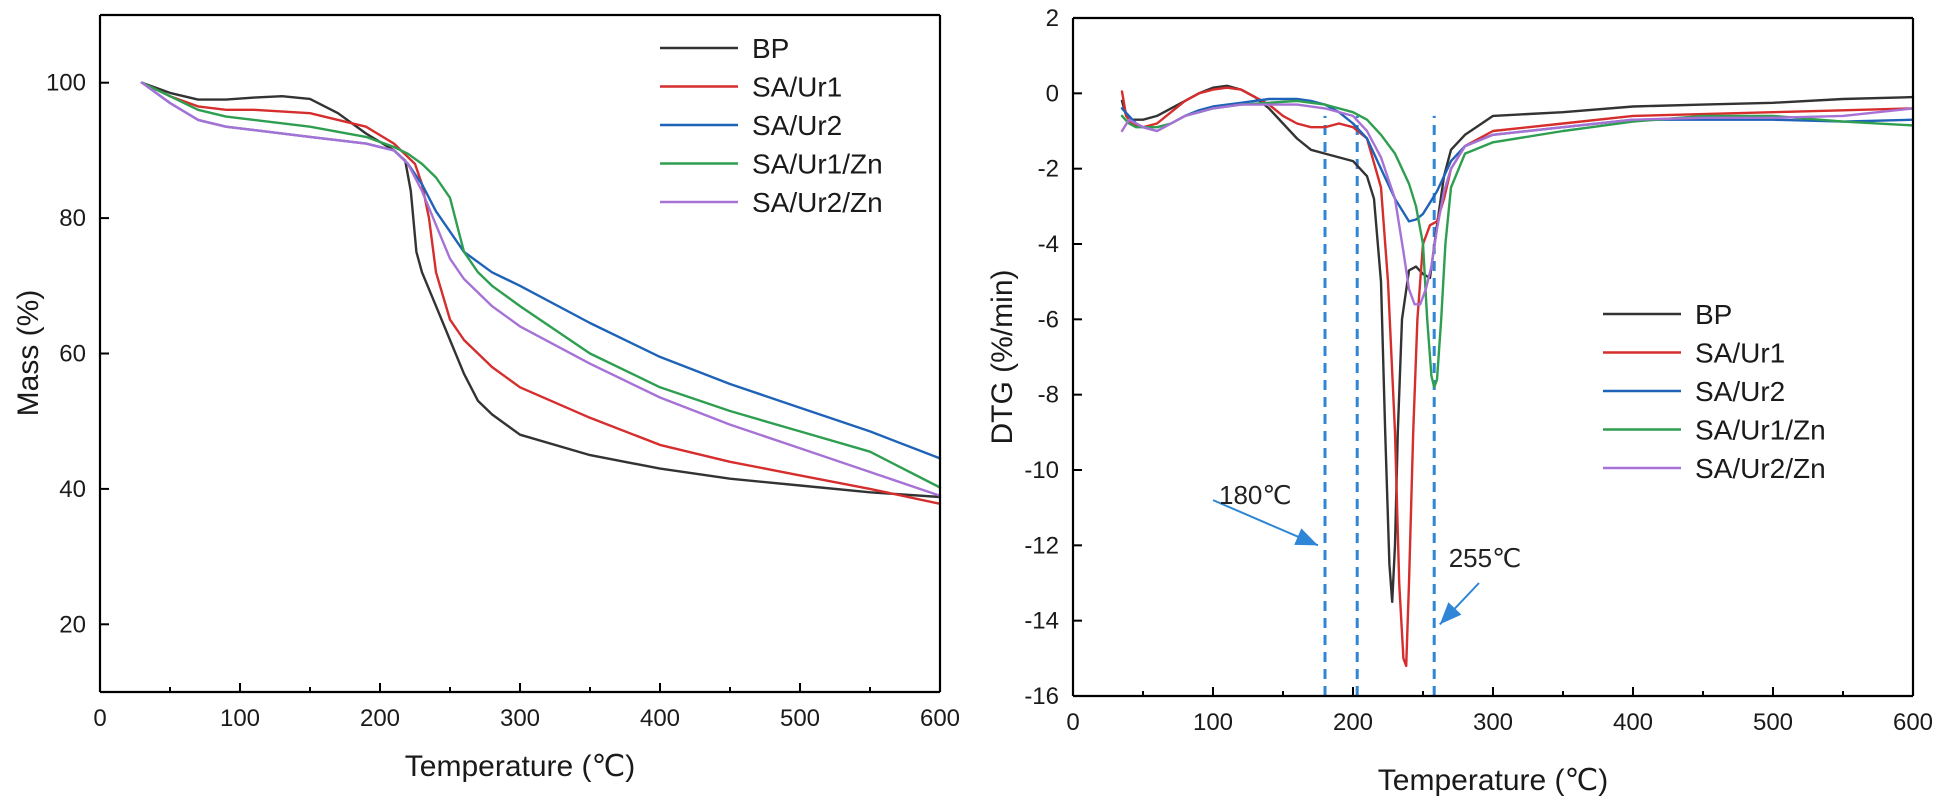 The width and height of the screenshot is (1943, 806). I want to click on dtg-x-tick-label: 600, so click(1913, 722).